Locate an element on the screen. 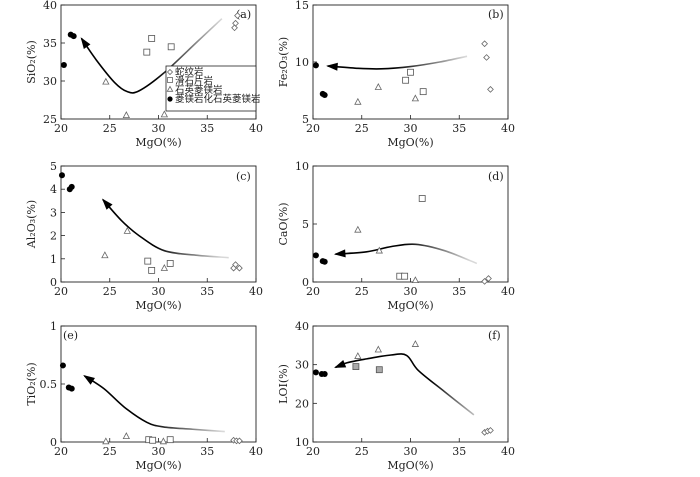 The height and width of the screenshot is (477, 700). legend-label: 石英菱镁岩 is located at coordinates (199, 90).